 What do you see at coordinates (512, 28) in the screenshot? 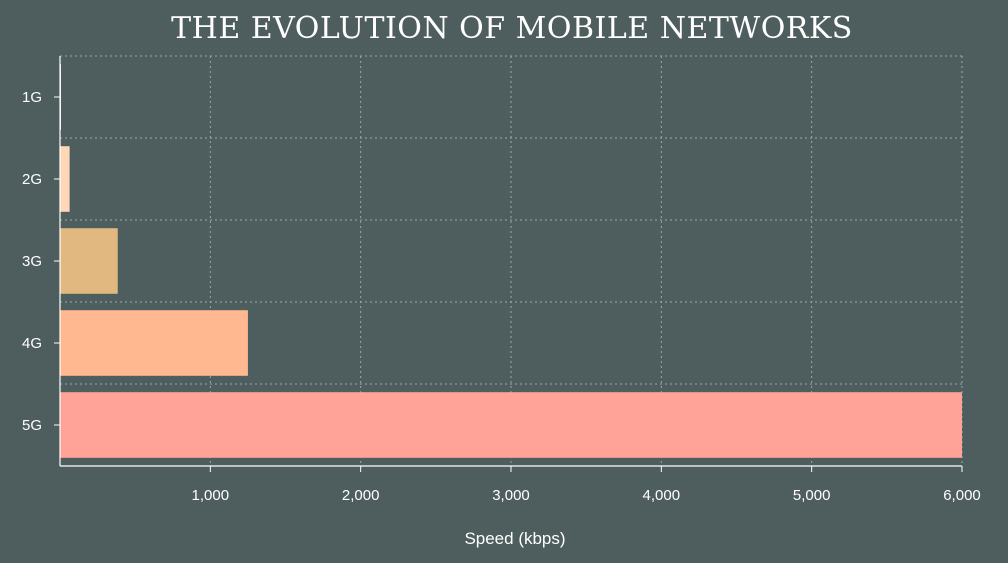
I see `chart-title: THE EVOLUTION OF MOBILE NETWORKS` at bounding box center [512, 28].